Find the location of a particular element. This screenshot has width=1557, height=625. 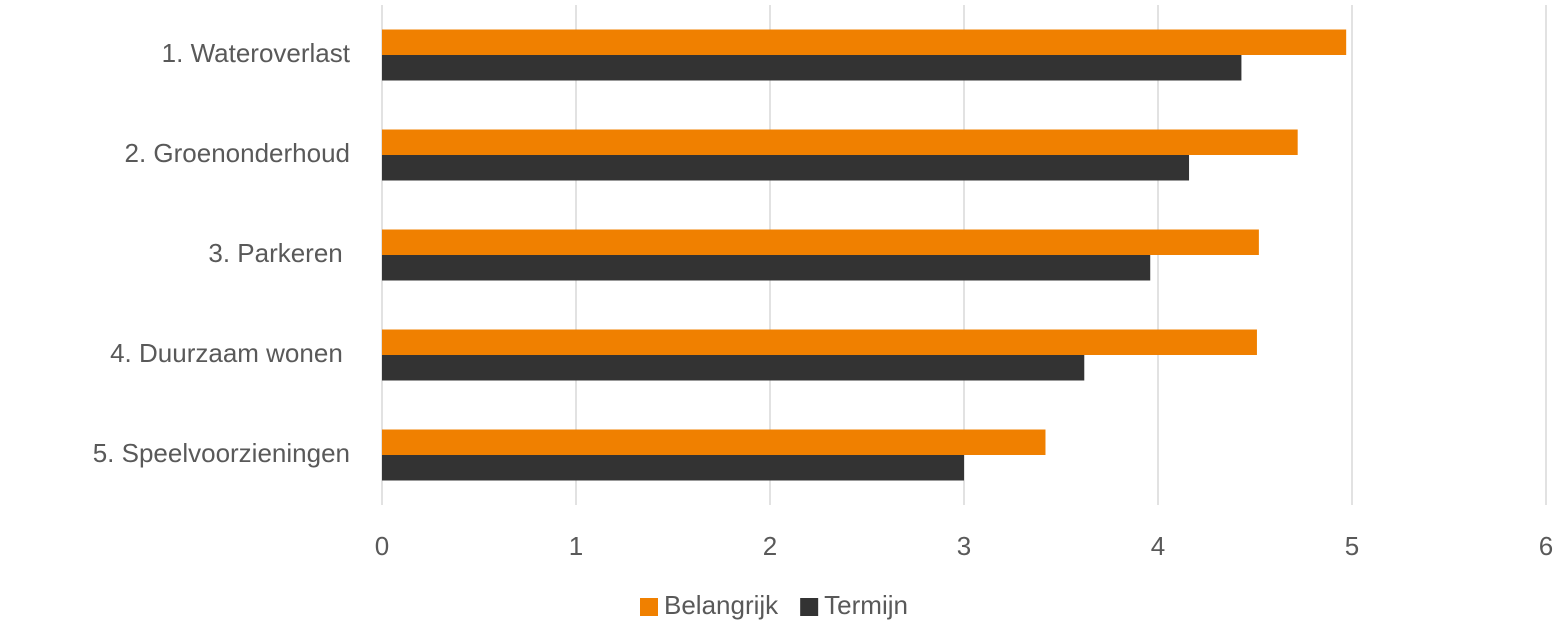

y-tick-label: 2. Groenonderhoud is located at coordinates (237, 153).